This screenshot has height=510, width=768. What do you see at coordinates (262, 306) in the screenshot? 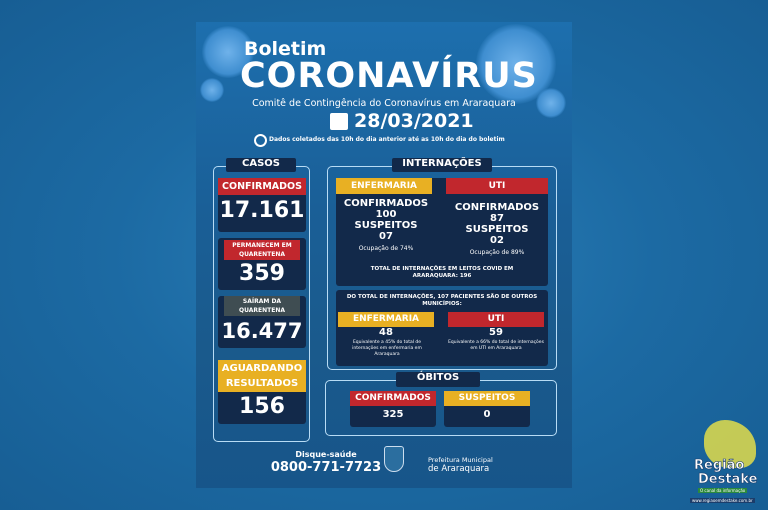
I see `left-quarantine-label: SAÍRAM DA QUARENTENA` at bounding box center [262, 306].